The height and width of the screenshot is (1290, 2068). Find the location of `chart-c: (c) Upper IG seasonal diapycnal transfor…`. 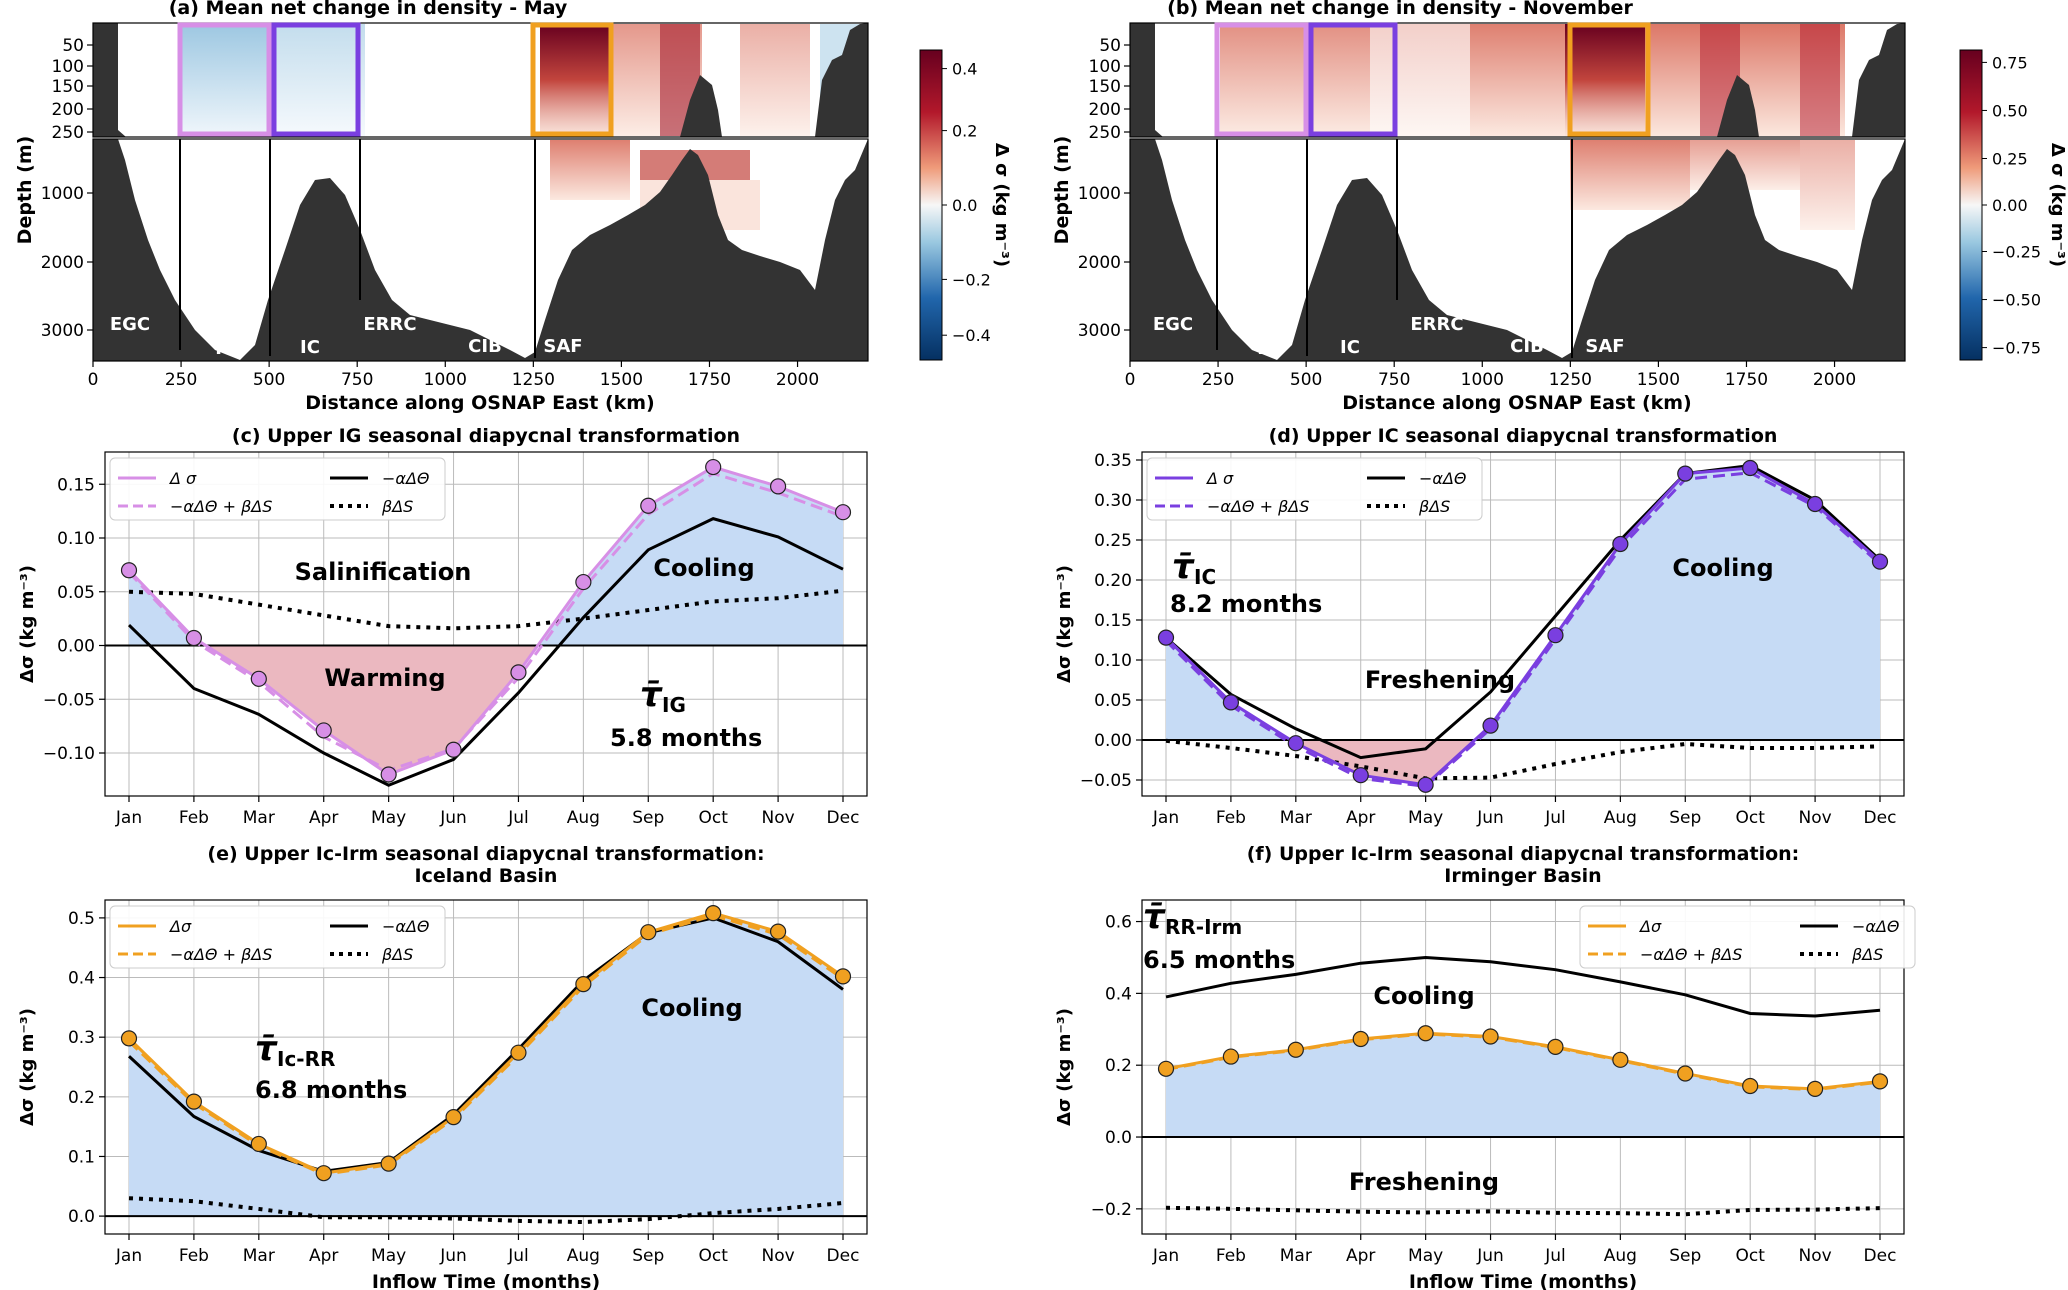

chart-c: (c) Upper IG seasonal diapycnal transfor… is located at coordinates (442, 626).